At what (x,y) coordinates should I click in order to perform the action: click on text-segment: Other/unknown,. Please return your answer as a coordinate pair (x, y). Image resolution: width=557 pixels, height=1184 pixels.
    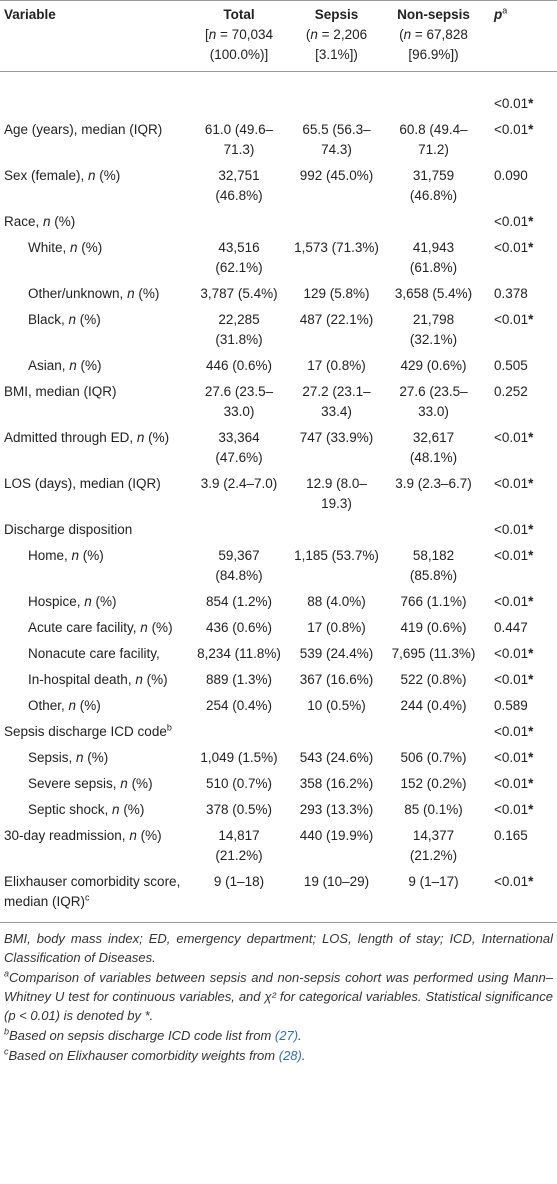
    Looking at the image, I should click on (78, 293).